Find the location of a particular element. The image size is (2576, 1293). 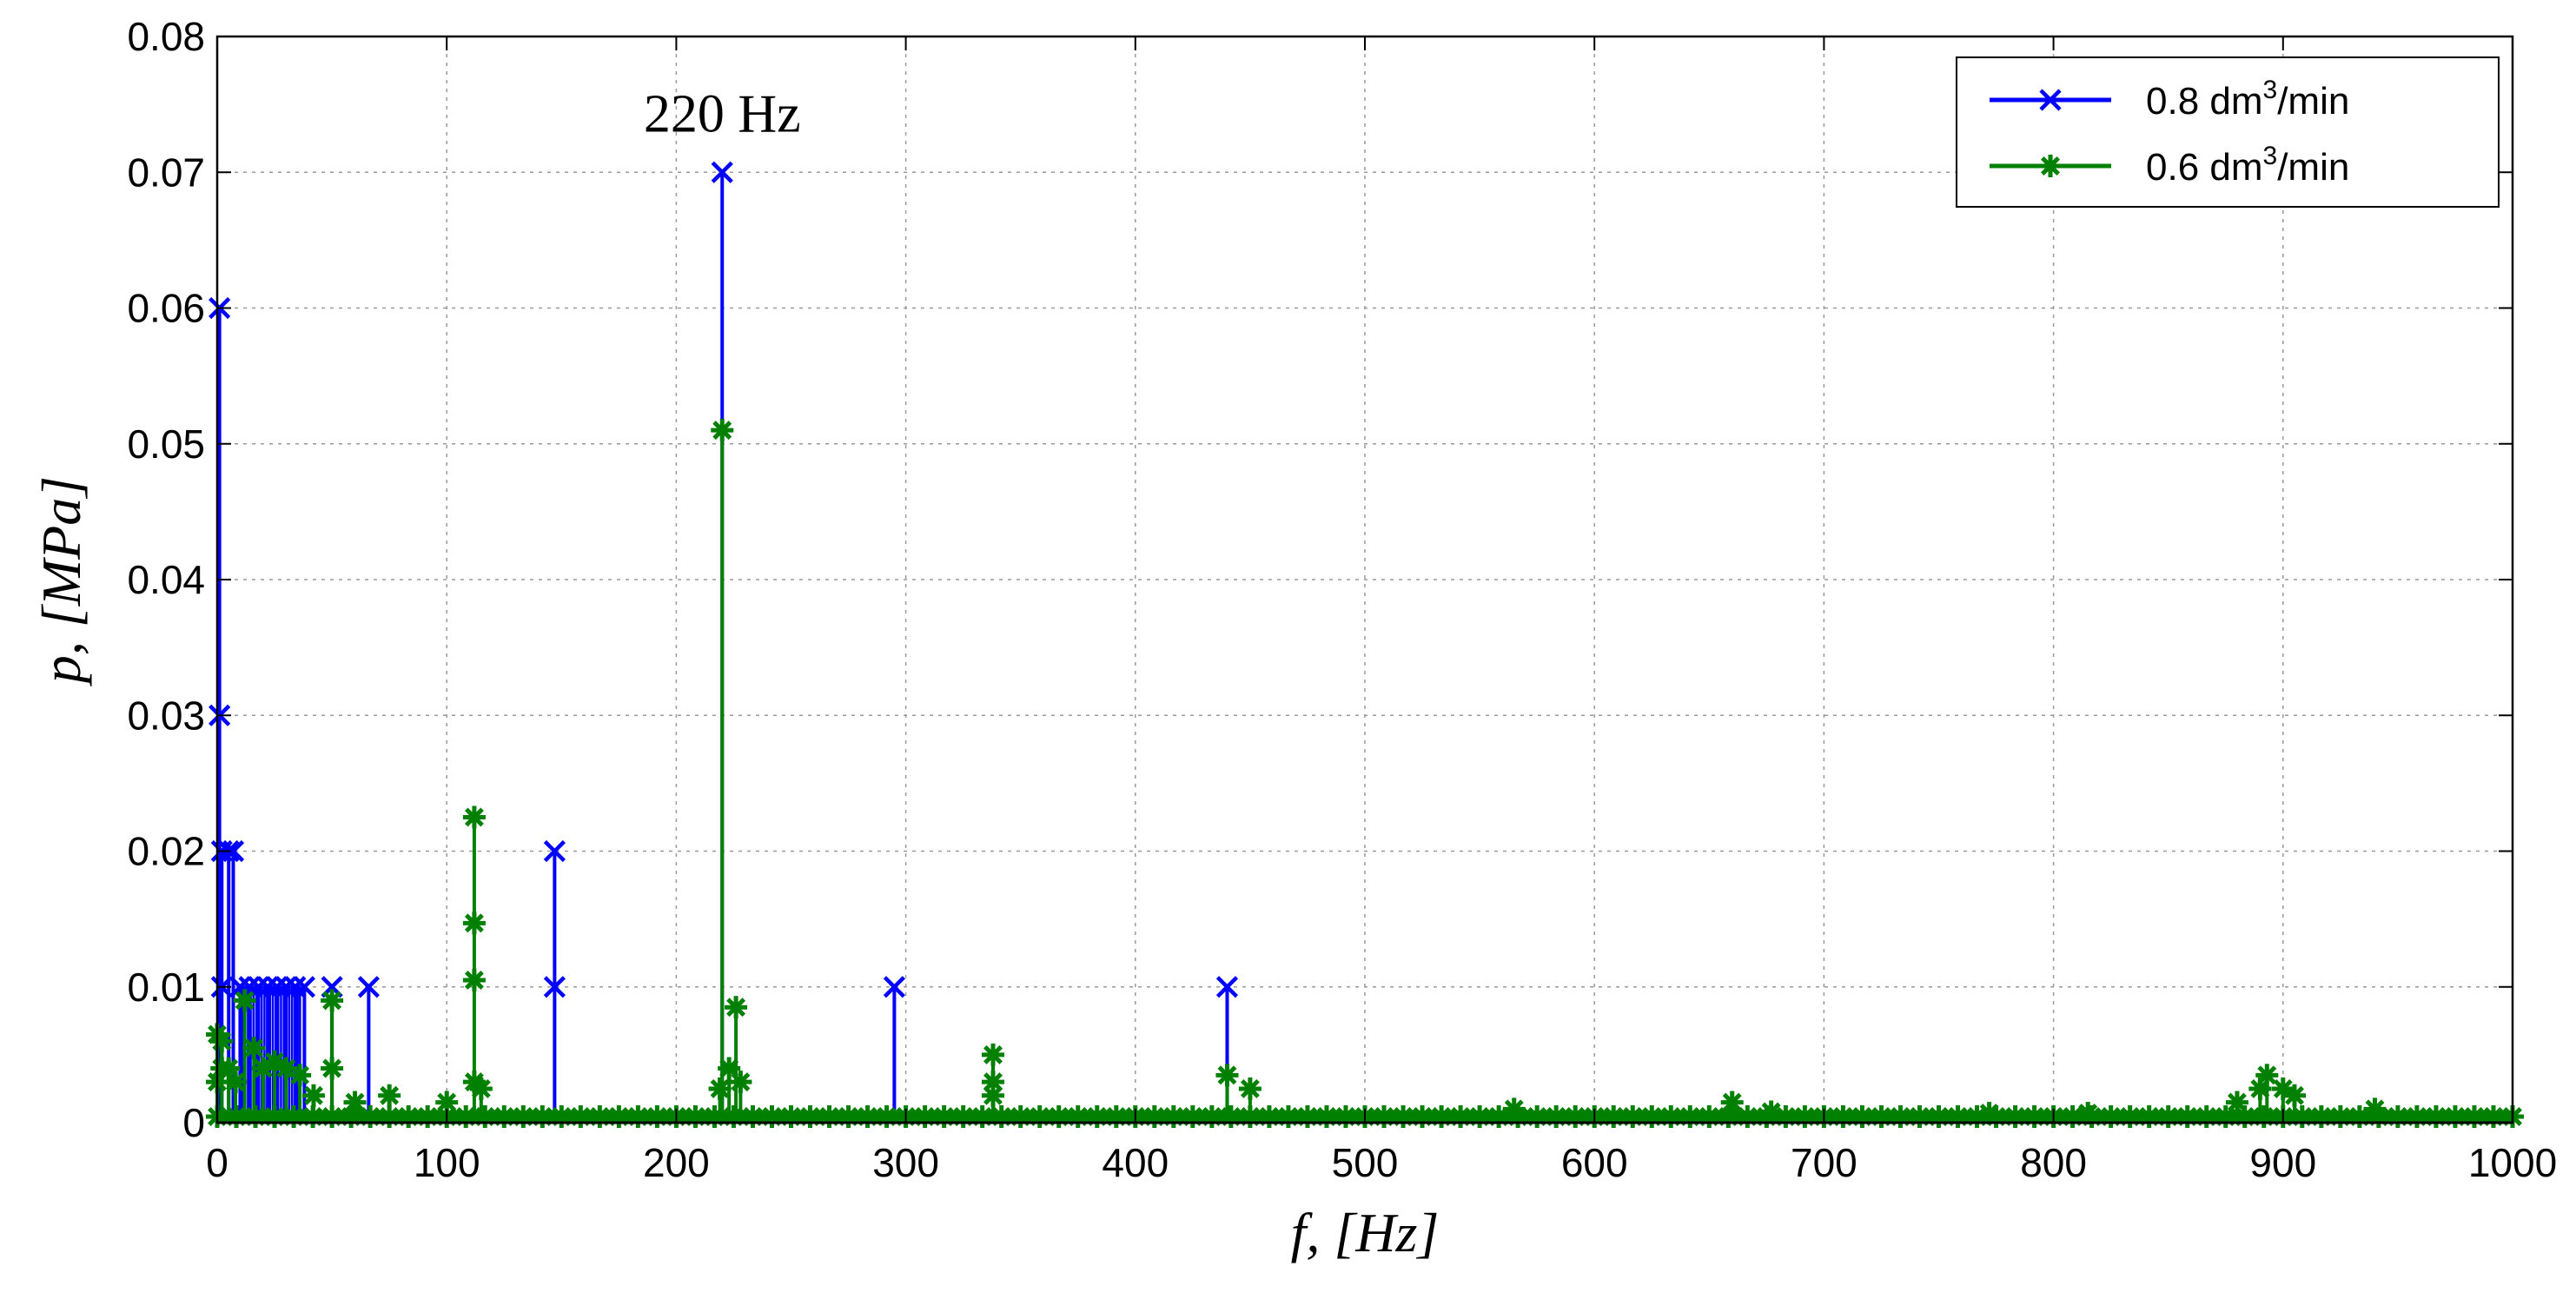

x-tick-label: 0 is located at coordinates (217, 1162).